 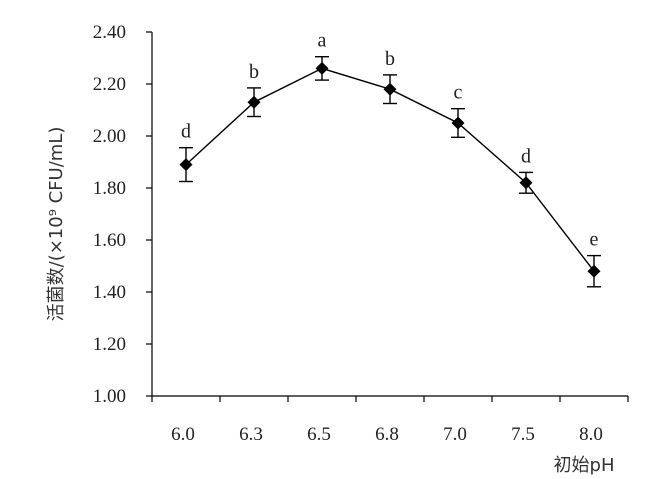 What do you see at coordinates (591, 434) in the screenshot?
I see `x-tick-label: 8.0` at bounding box center [591, 434].